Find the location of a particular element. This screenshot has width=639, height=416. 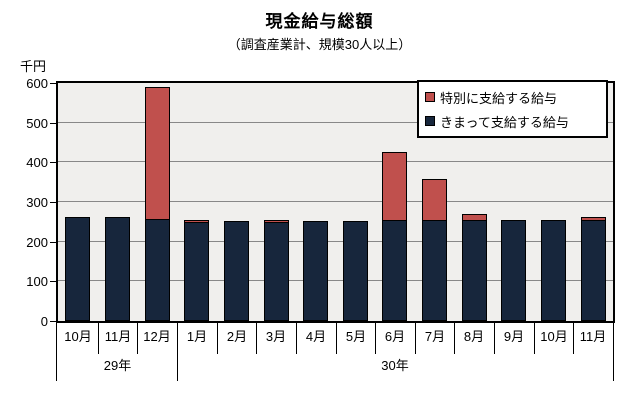

bar-6月-regular-segment is located at coordinates (394, 270).